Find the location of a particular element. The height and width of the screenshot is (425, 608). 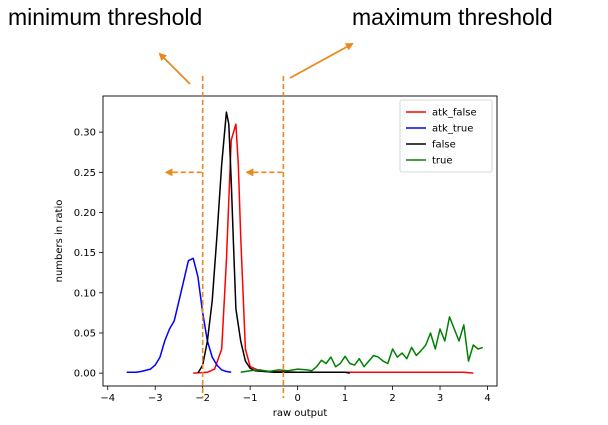

series-line-atk-true is located at coordinates (179, 315).